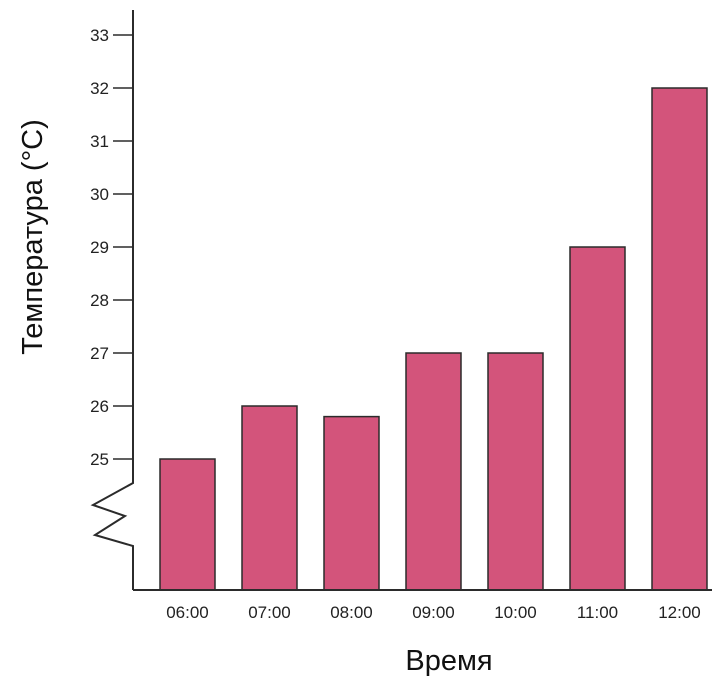  I want to click on bar-07:00, so click(269, 498).